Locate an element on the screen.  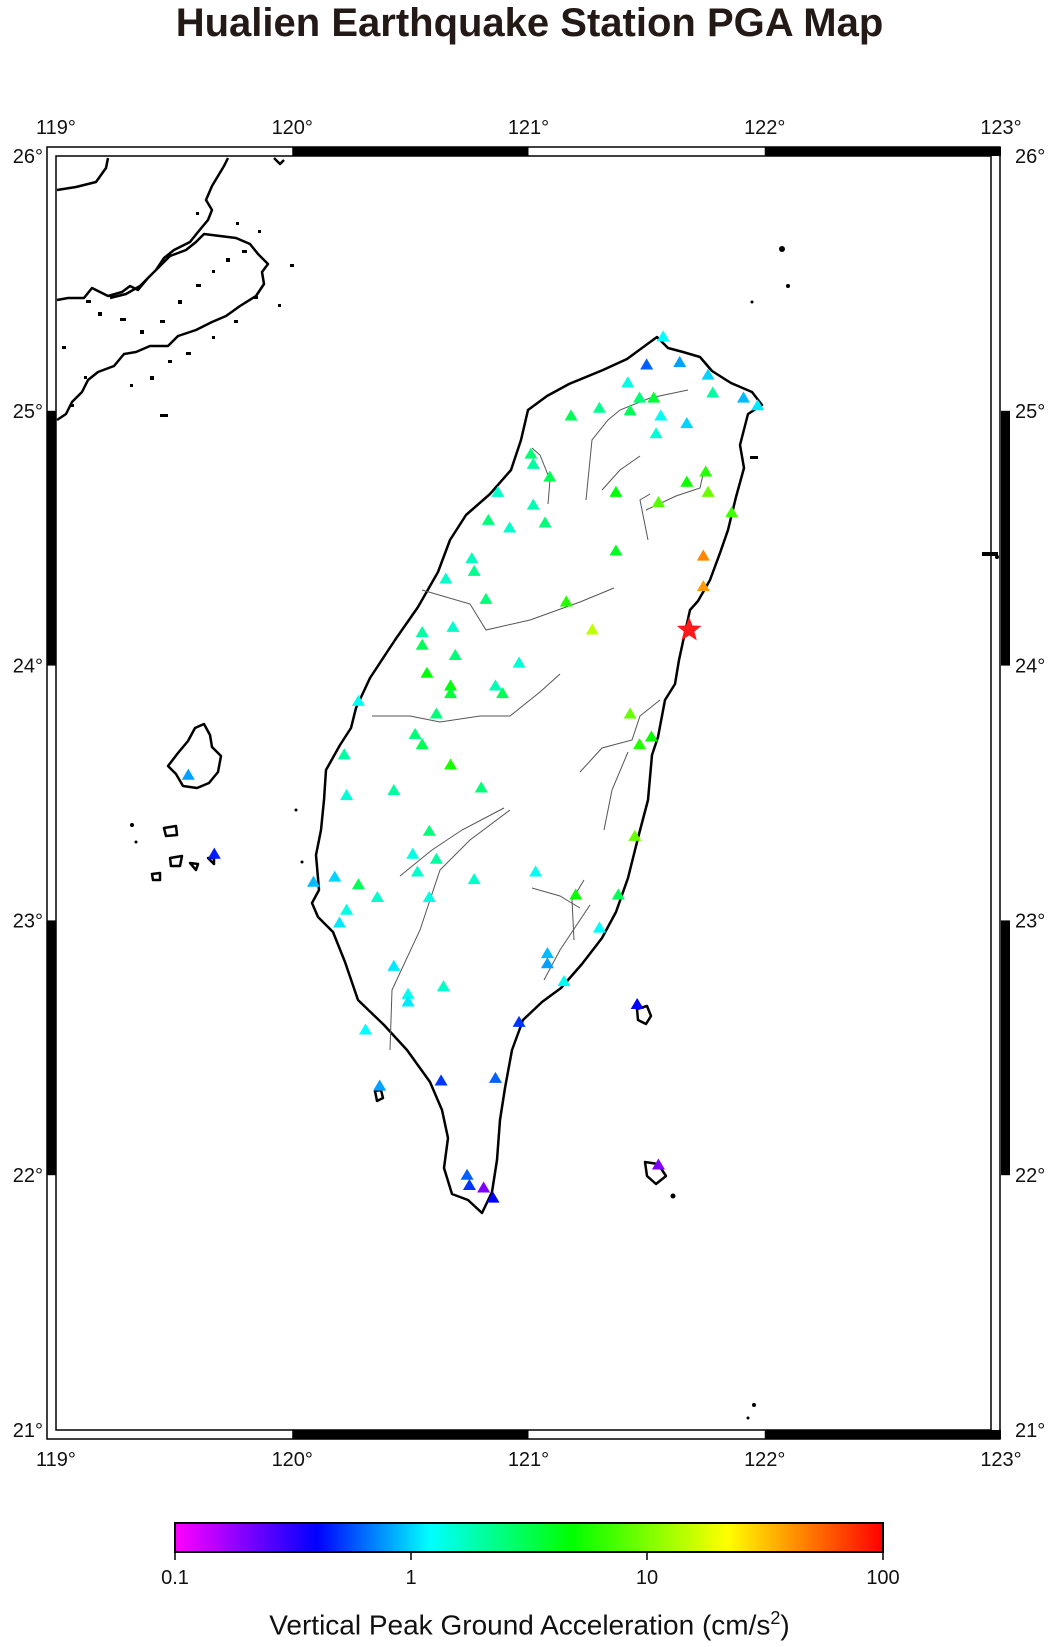
colorbar-tick-label: 100 is located at coordinates (882, 1578).